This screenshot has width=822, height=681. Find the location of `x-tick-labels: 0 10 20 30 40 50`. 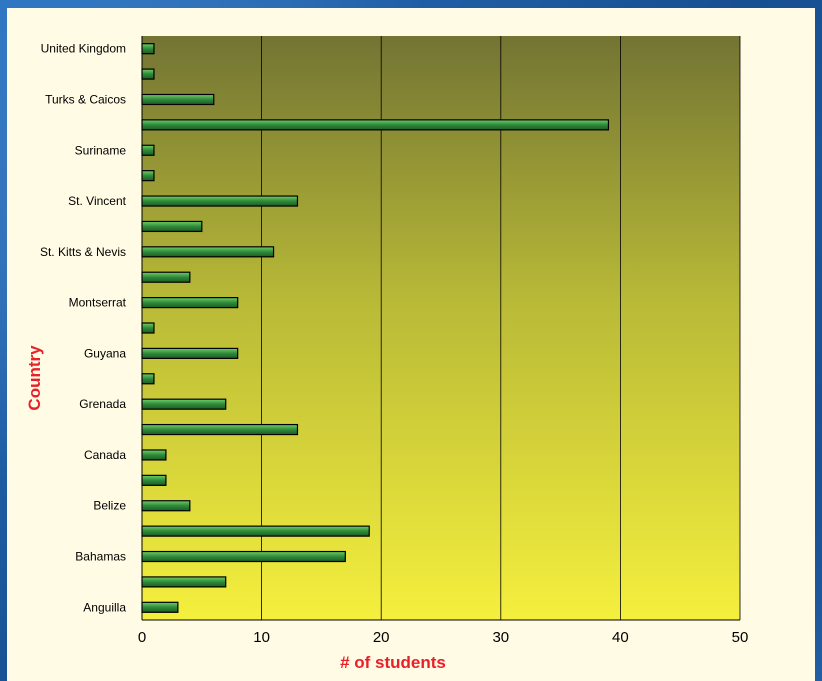

x-tick-labels: 0 10 20 30 40 50 is located at coordinates (443, 637).